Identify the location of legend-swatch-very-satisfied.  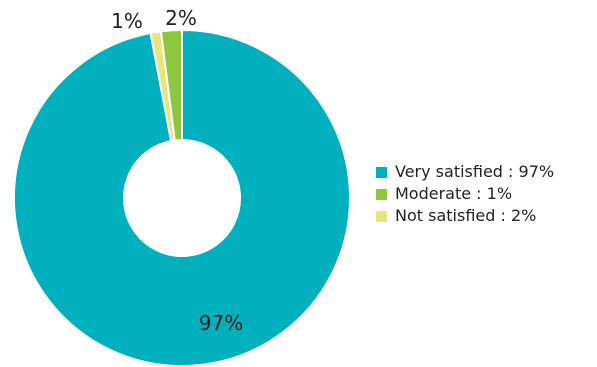
(381, 172).